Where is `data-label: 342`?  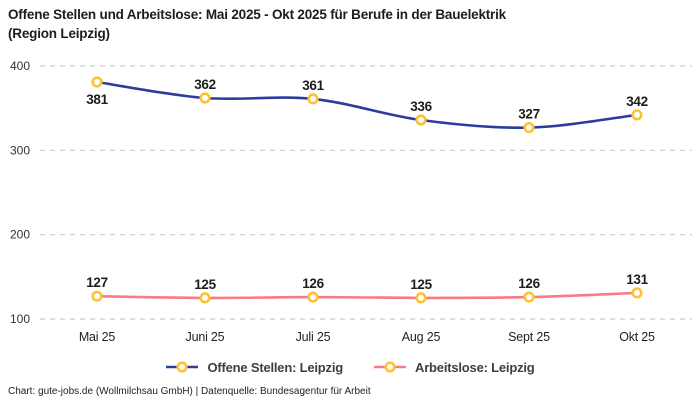 data-label: 342 is located at coordinates (637, 101).